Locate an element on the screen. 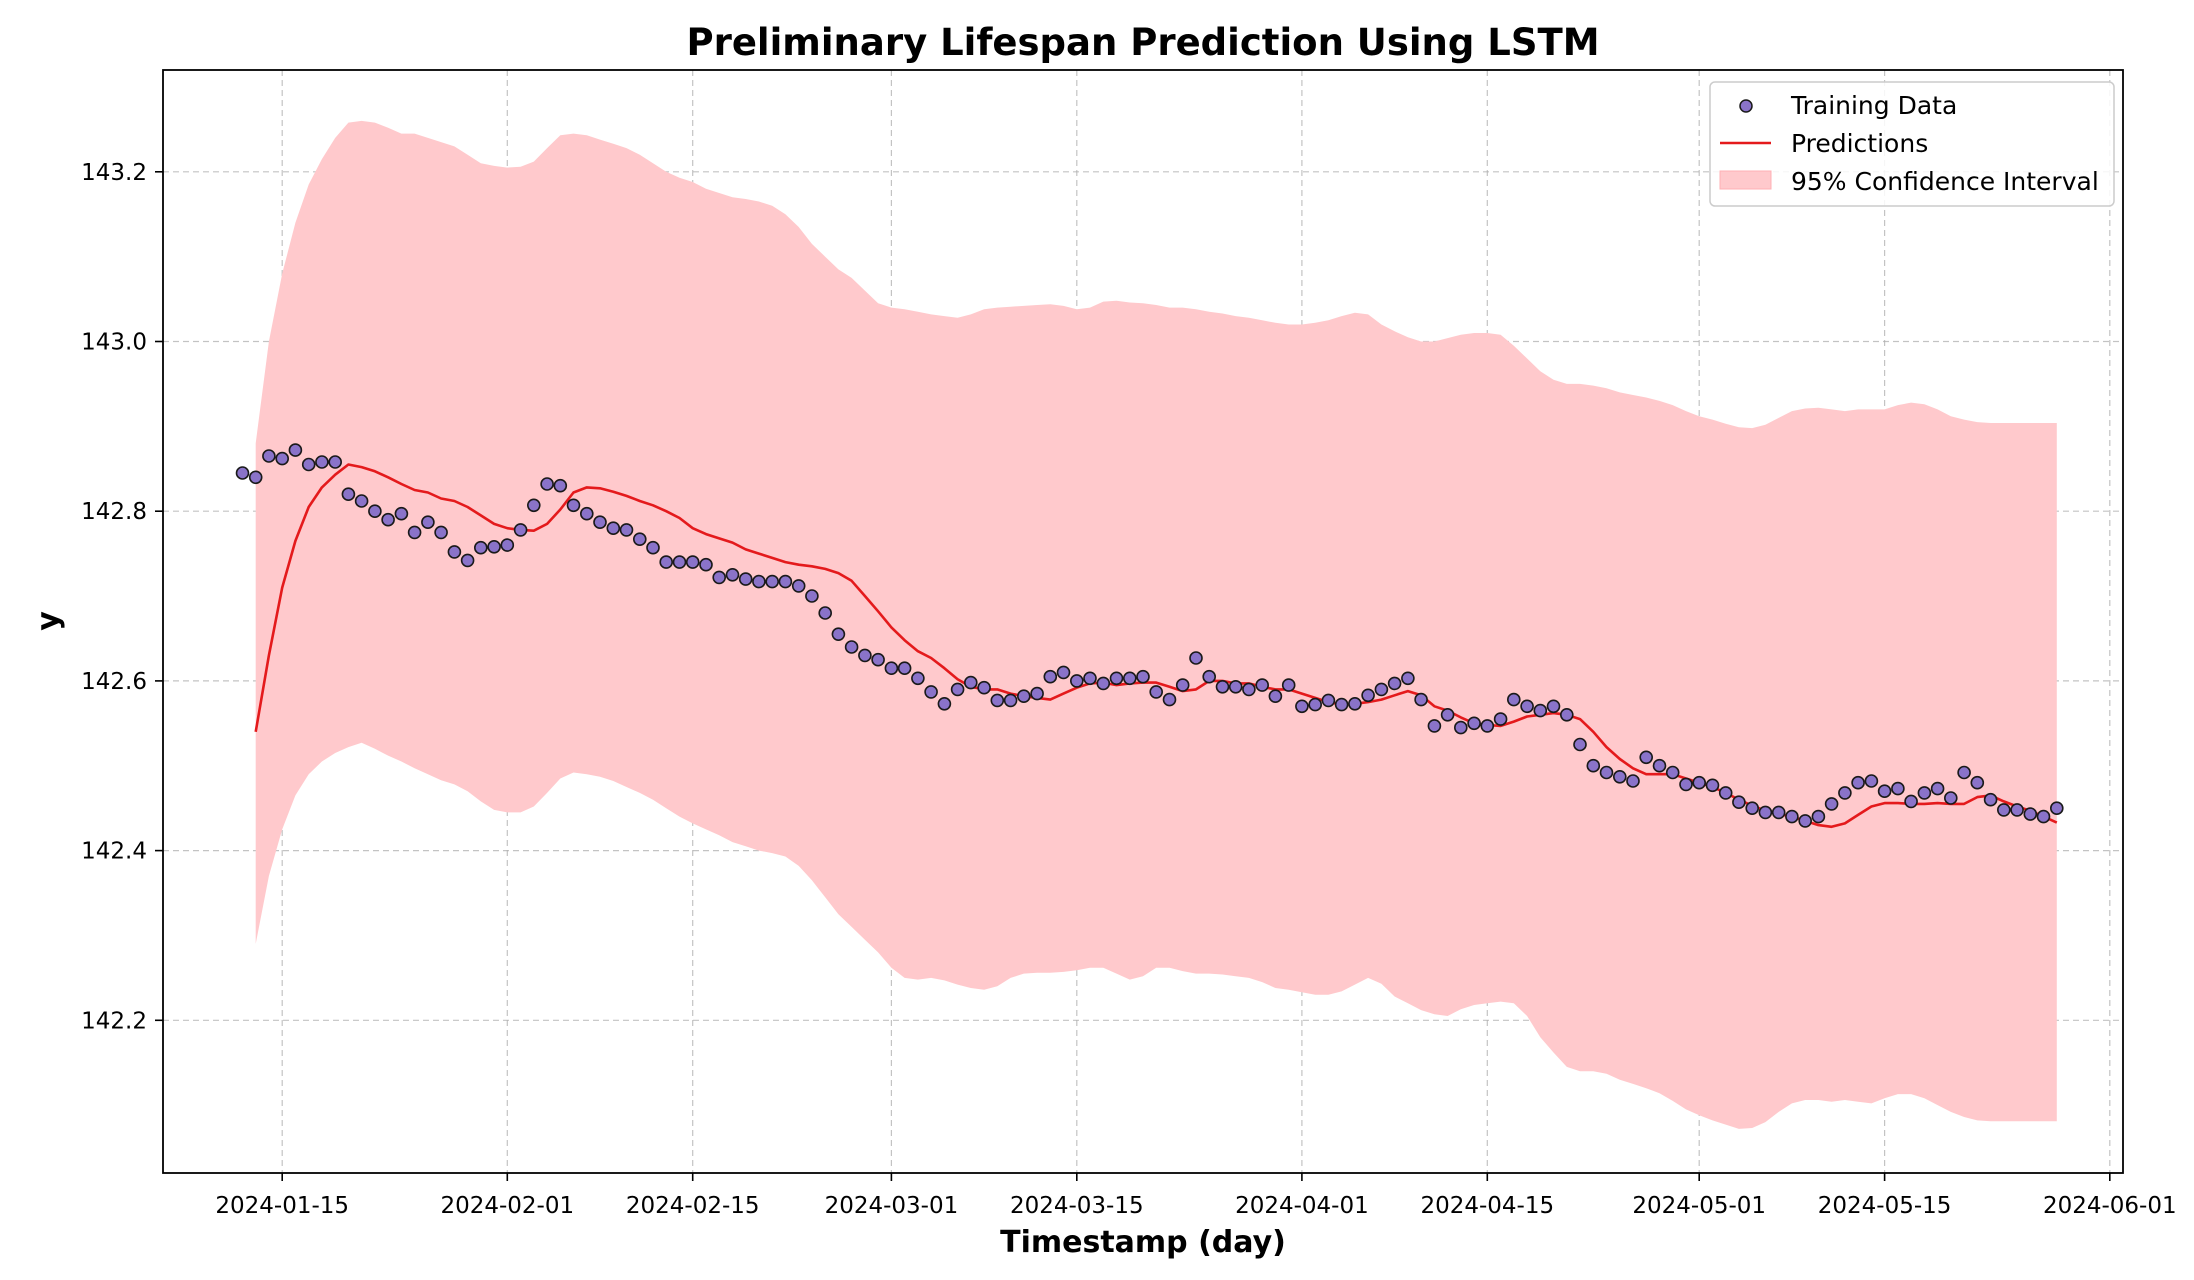  x-tick-label: 2024-04-15 is located at coordinates (1487, 1206).